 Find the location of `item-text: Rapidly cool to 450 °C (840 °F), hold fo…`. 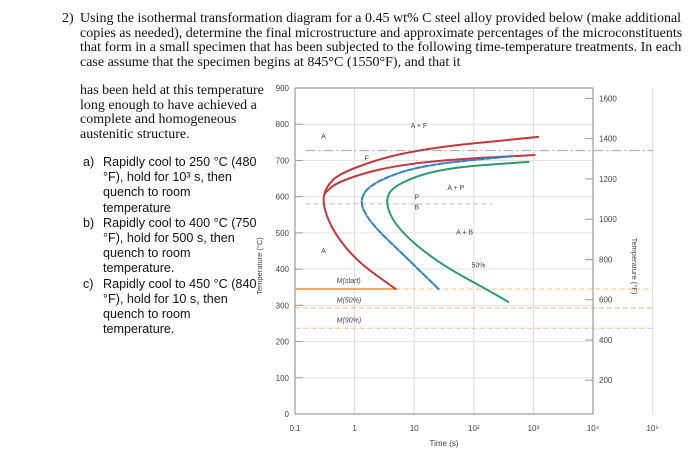

item-text: Rapidly cool to 450 °C (840 °F), hold fo… is located at coordinates (180, 306).